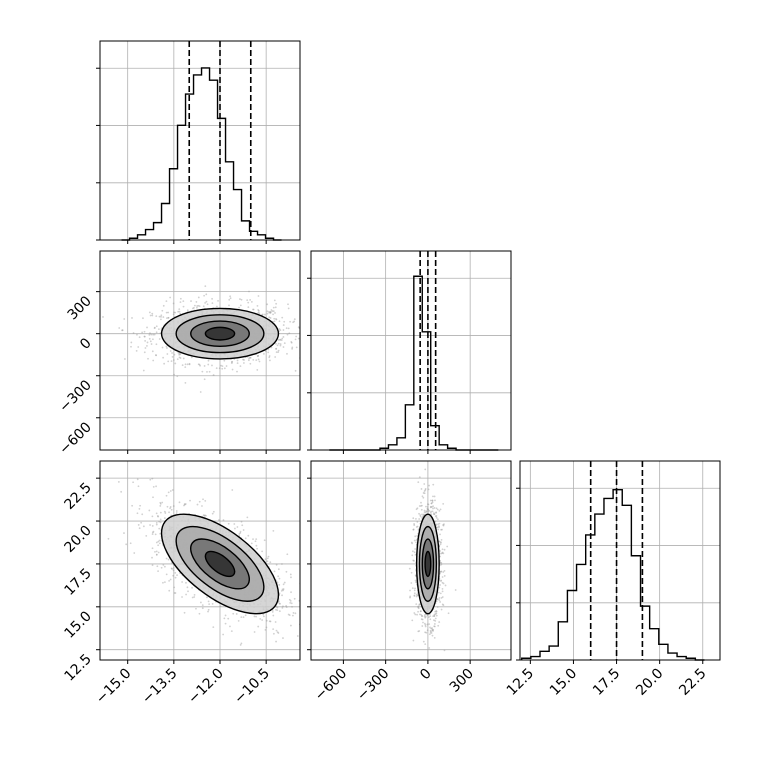  Describe the element at coordinates (86, 344) in the screenshot. I see `y-tick-label: 0` at that location.